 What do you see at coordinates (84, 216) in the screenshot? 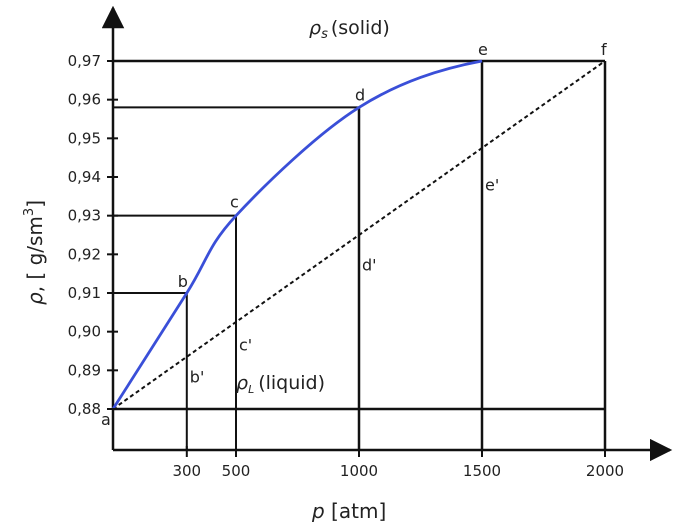
I see `y-tick-label: 0,93` at bounding box center [84, 216].